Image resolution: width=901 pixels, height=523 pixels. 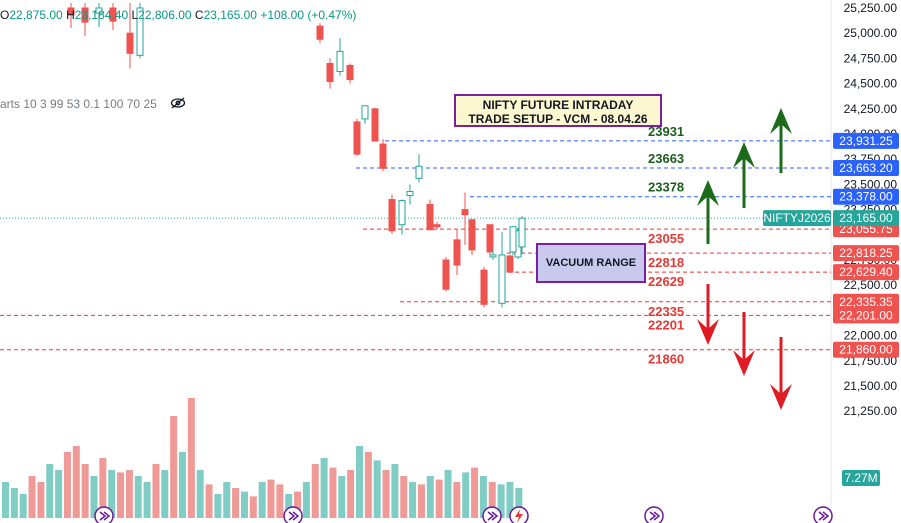 I want to click on title-line-2: TRADE SETUP - VCM - 08.04.26, so click(x=558, y=119).